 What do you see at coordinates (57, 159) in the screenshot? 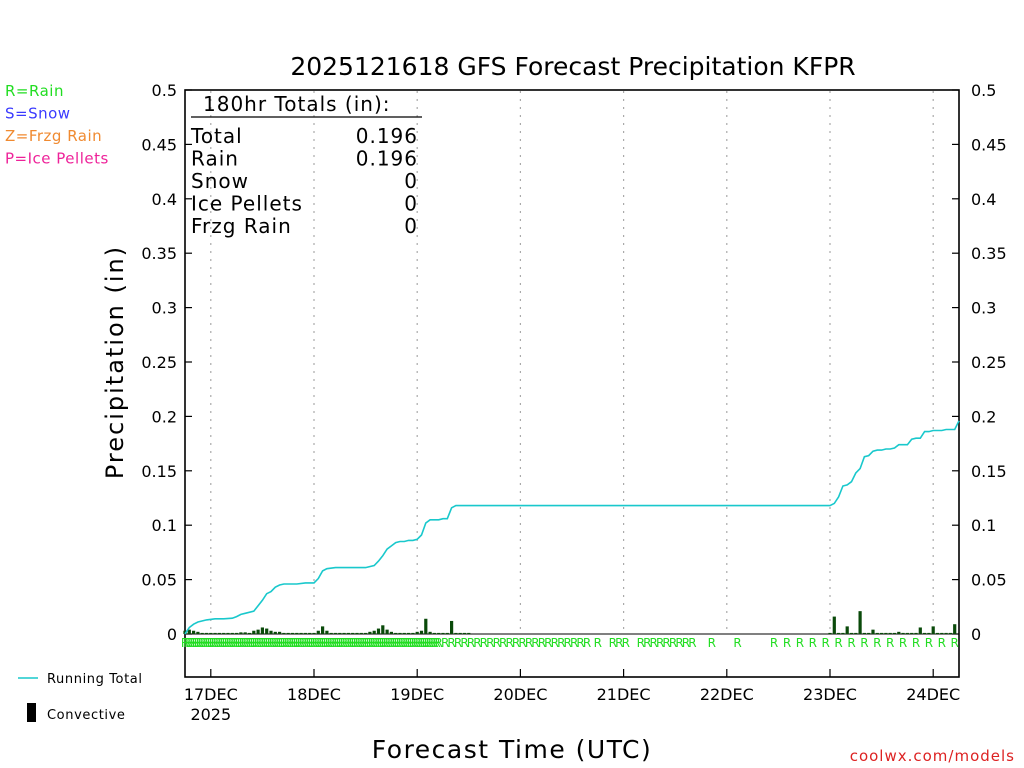
I see `legend-type-entry: P=Ice Pellets` at bounding box center [57, 159].